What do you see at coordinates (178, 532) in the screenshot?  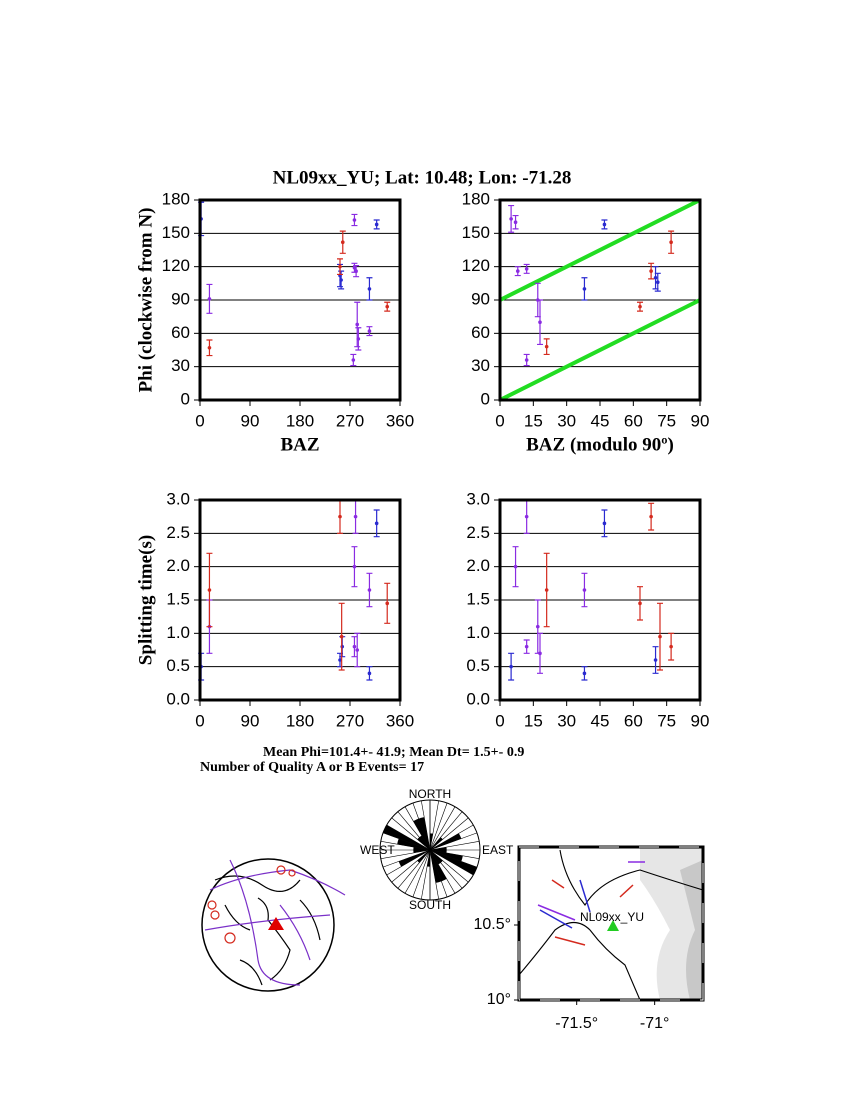 I see `y-tick-label: 2.5` at bounding box center [178, 532].